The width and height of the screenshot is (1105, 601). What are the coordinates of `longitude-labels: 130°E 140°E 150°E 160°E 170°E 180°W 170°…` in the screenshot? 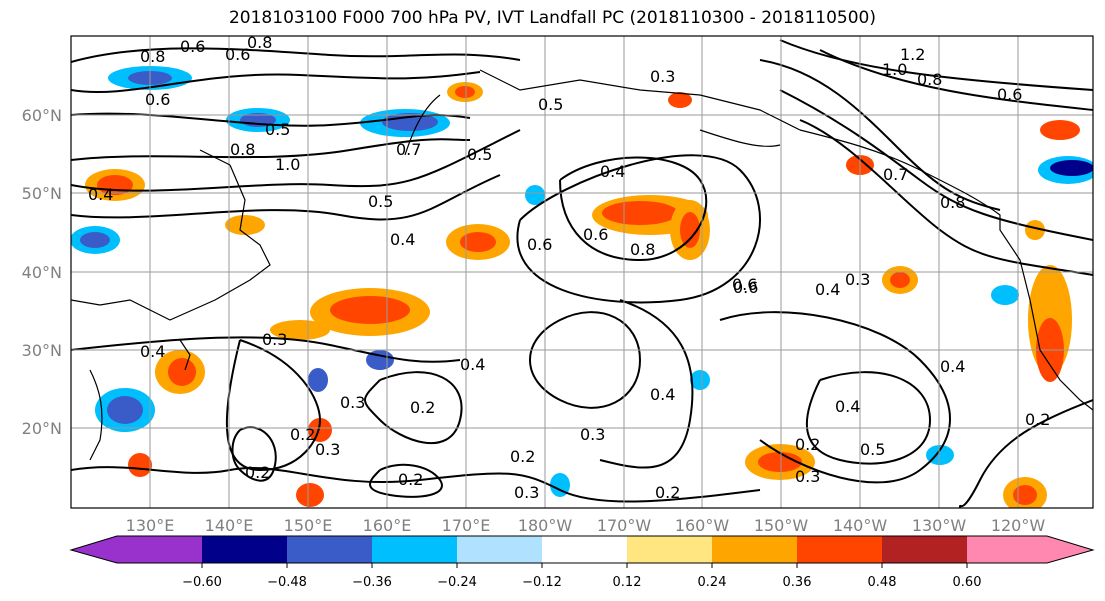 It's located at (586, 525).